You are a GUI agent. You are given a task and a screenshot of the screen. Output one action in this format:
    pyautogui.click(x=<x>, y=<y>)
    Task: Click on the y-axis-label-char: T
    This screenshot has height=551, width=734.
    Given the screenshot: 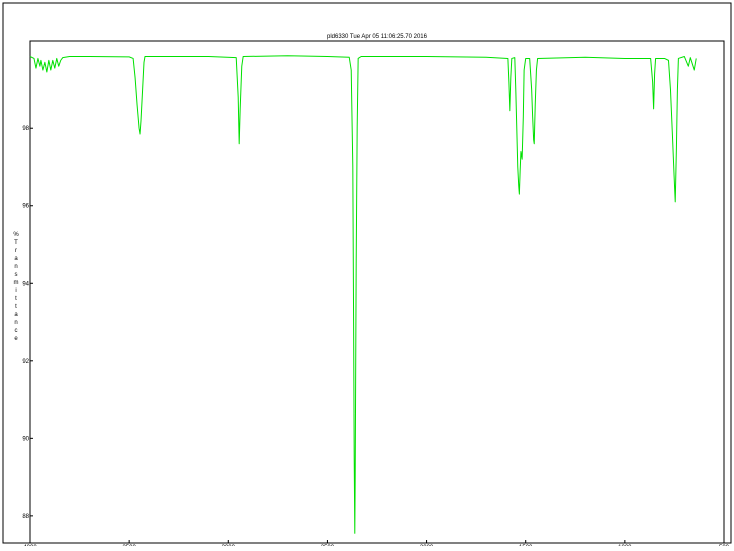 What is the action you would take?
    pyautogui.click(x=16, y=243)
    